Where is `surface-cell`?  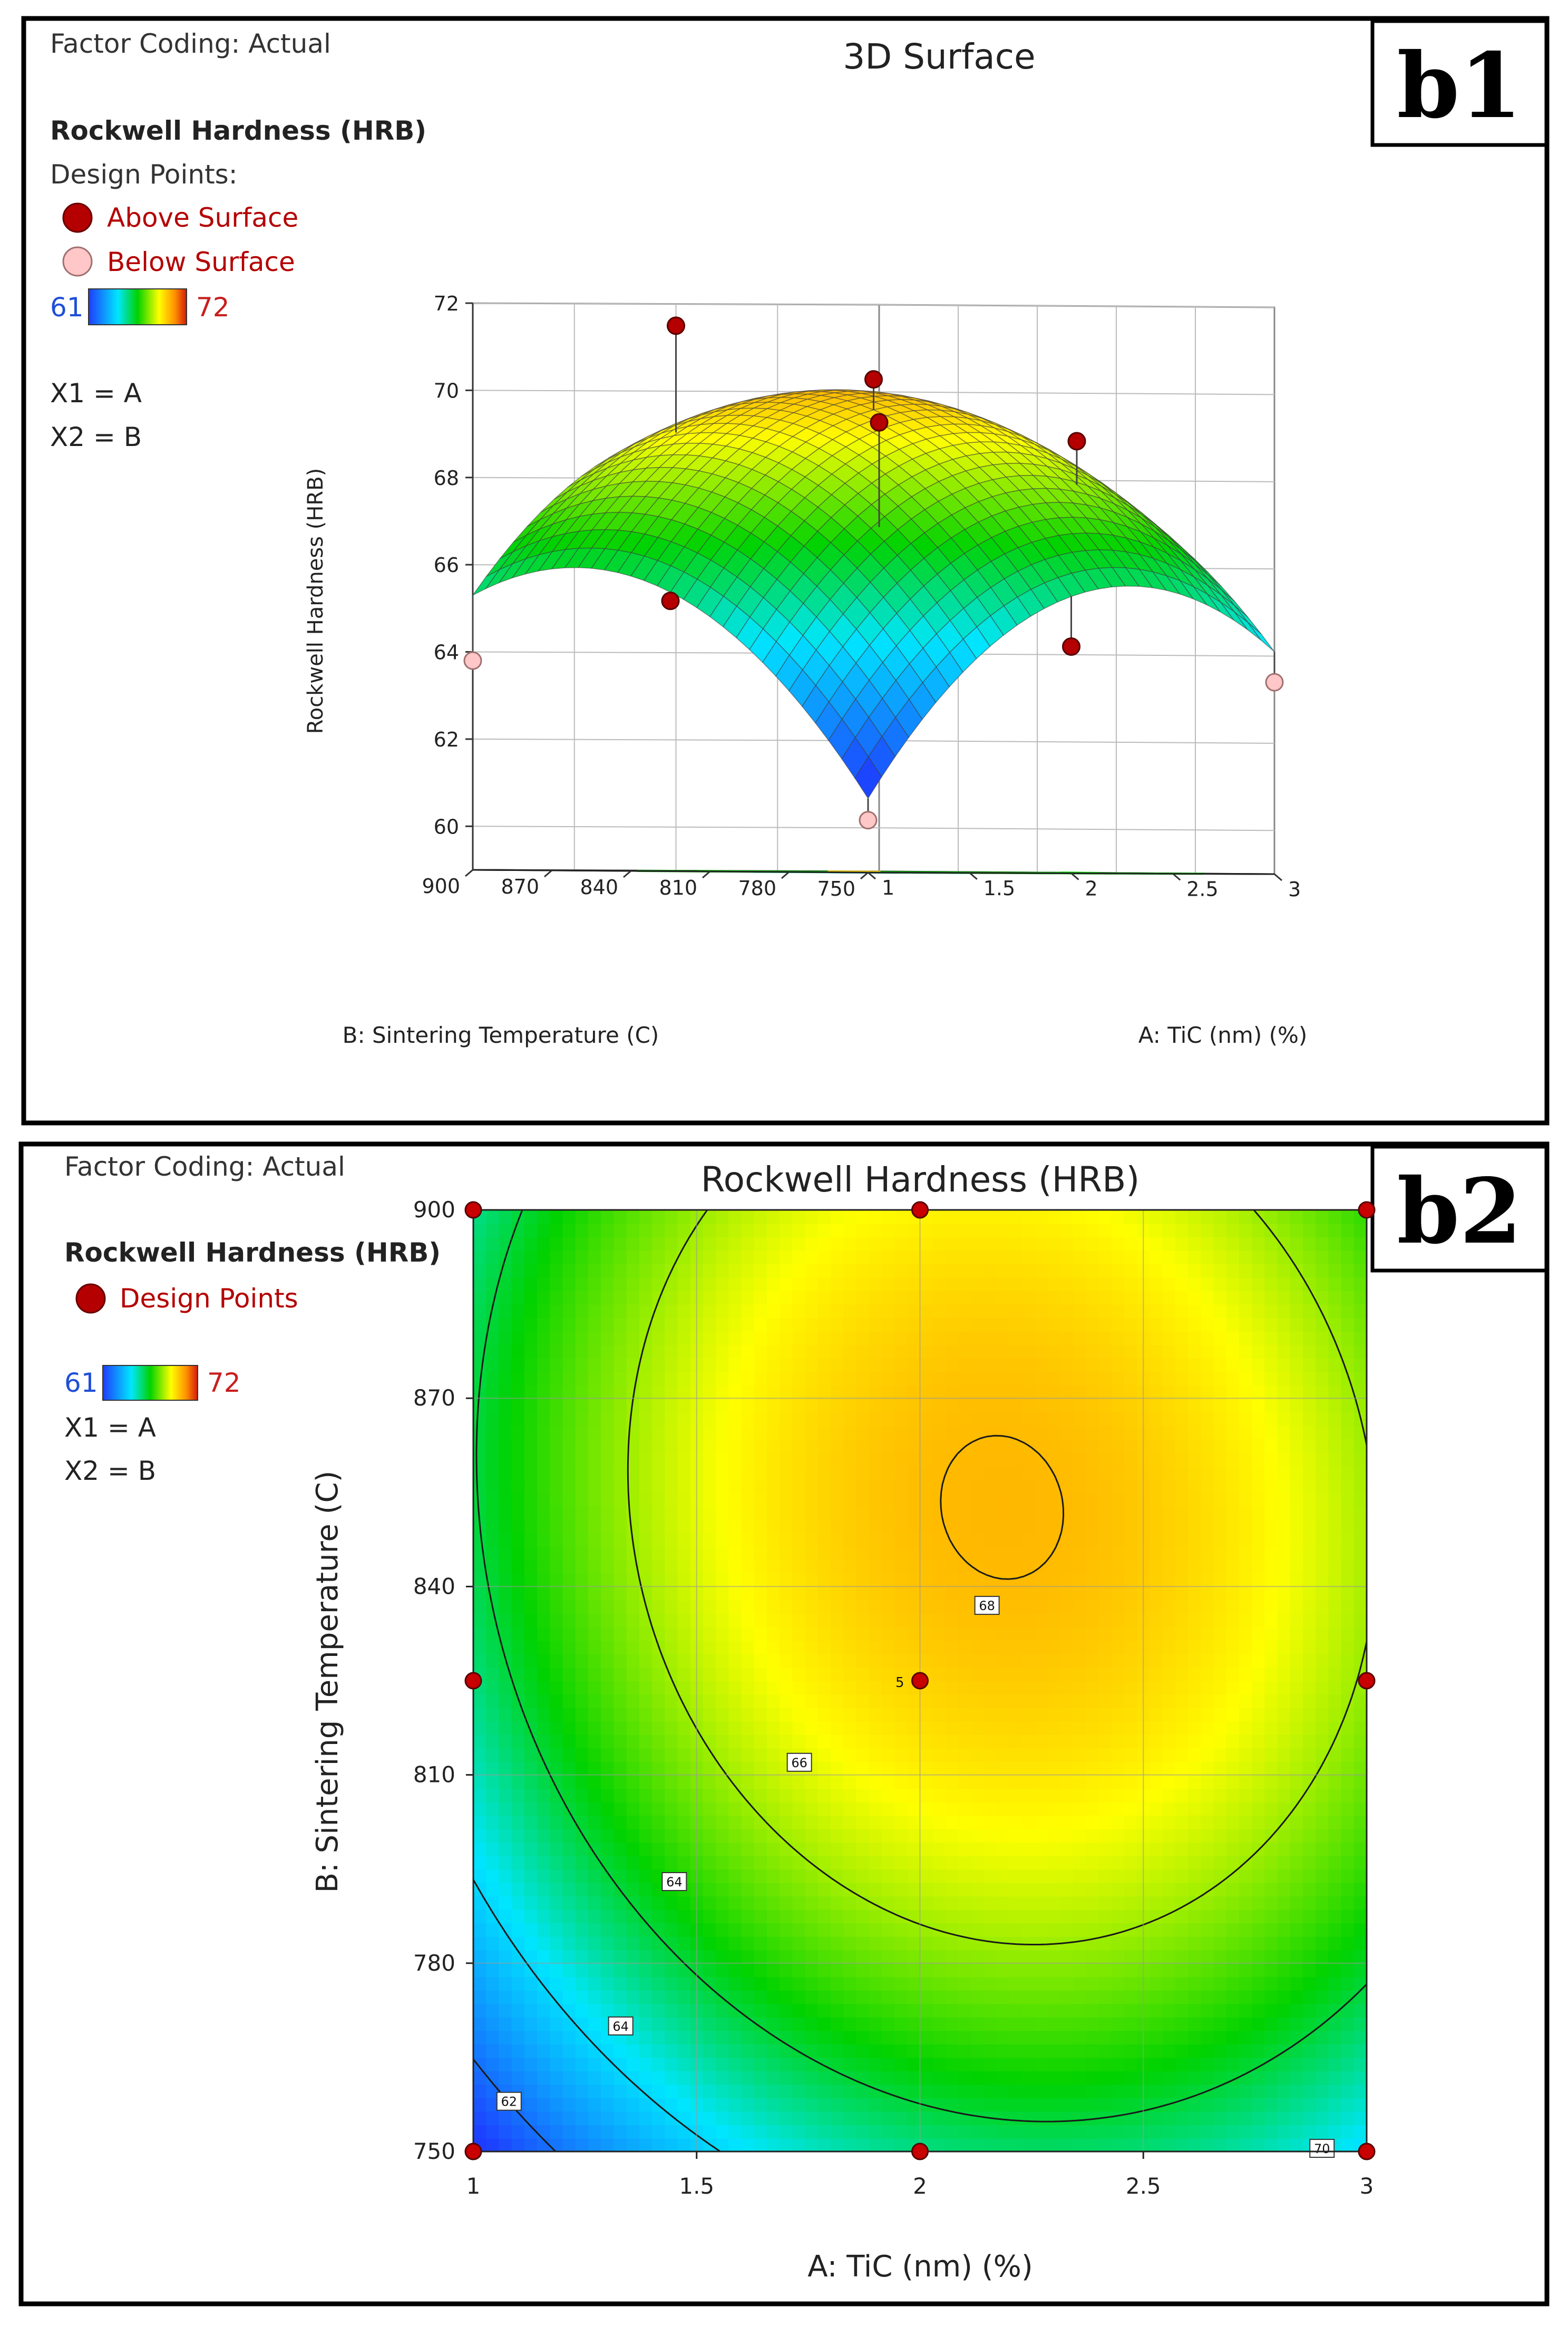 surface-cell is located at coordinates (868, 778).